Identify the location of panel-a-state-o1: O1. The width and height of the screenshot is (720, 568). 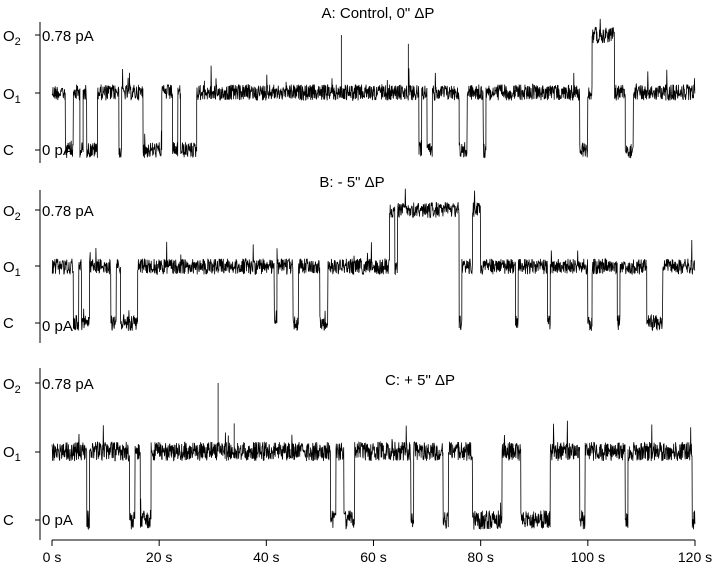
(12, 96).